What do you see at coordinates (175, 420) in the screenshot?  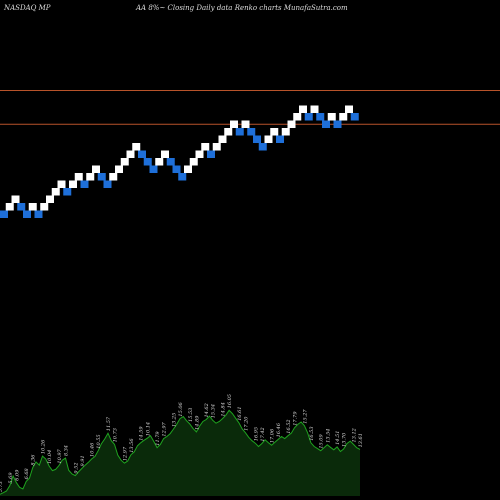 I see `value-label: 13.25` at bounding box center [175, 420].